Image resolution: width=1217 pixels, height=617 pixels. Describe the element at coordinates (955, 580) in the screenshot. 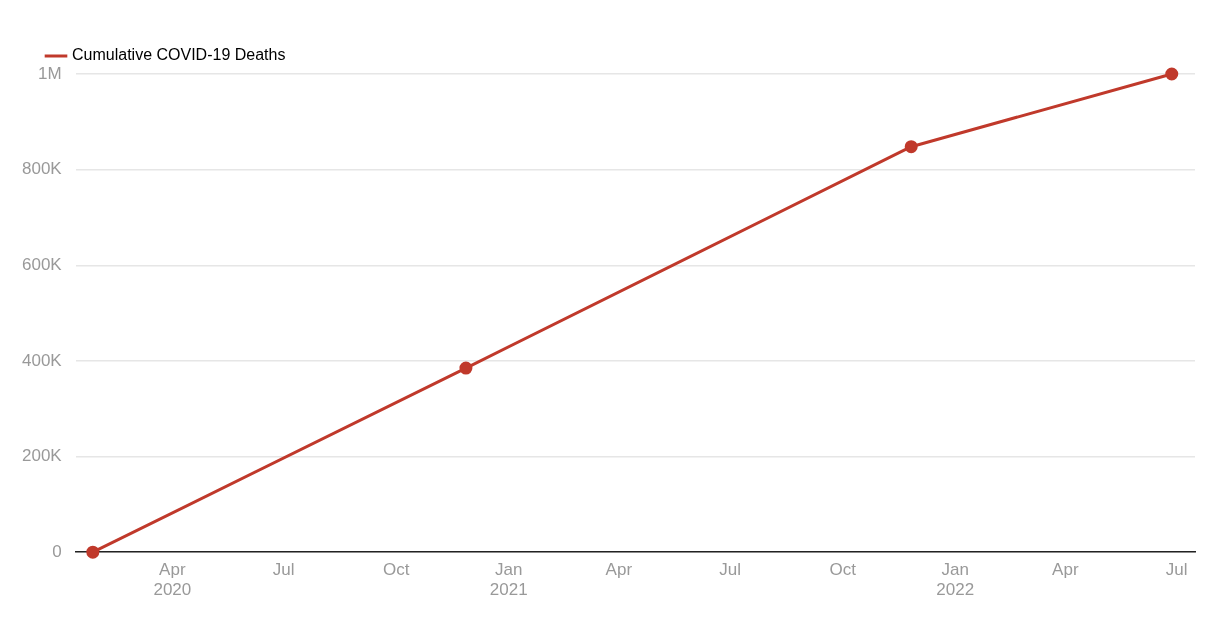

I see `x-tick-label: Jan 2022` at that location.